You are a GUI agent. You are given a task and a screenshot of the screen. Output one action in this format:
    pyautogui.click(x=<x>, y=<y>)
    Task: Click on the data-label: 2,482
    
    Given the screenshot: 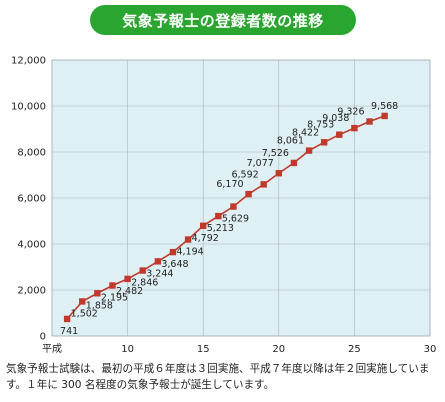 What is the action you would take?
    pyautogui.click(x=129, y=291)
    